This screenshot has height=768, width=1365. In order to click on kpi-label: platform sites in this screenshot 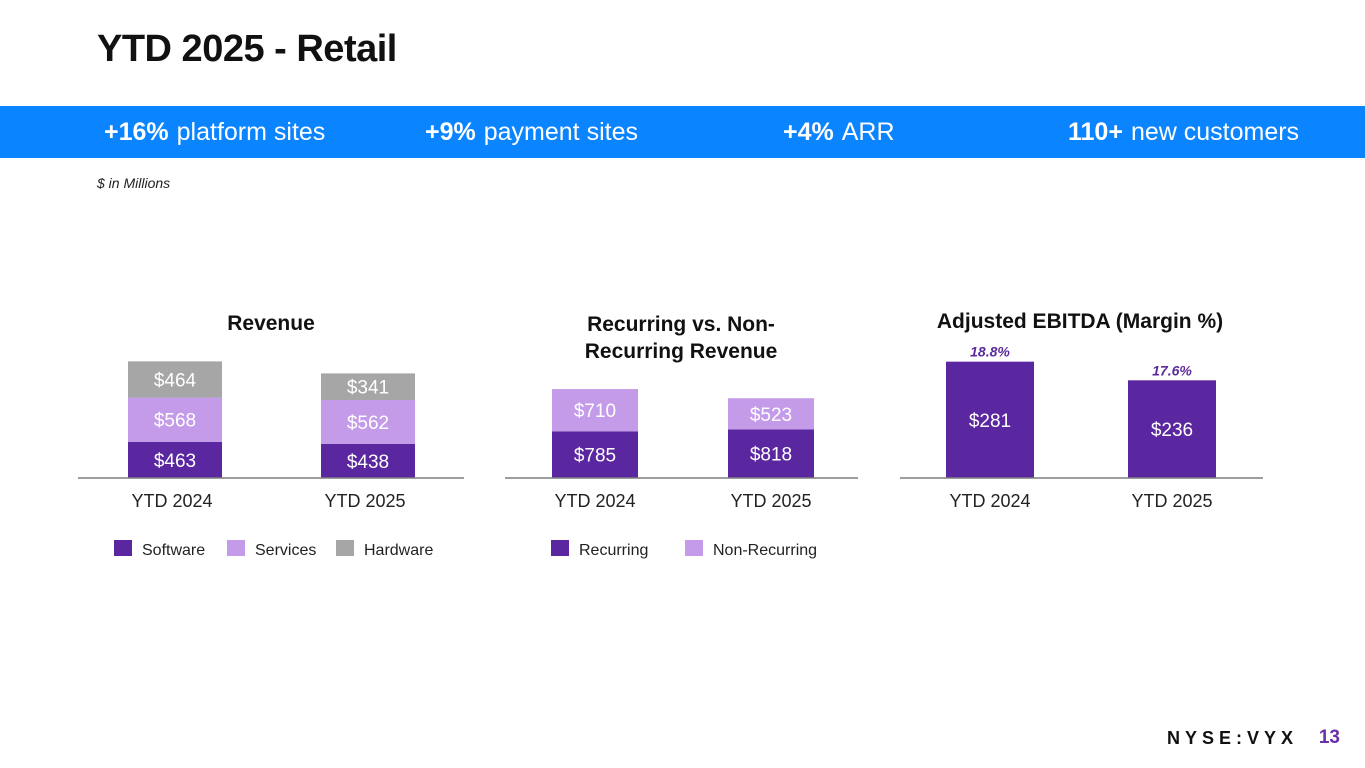, I will do `click(251, 132)`.